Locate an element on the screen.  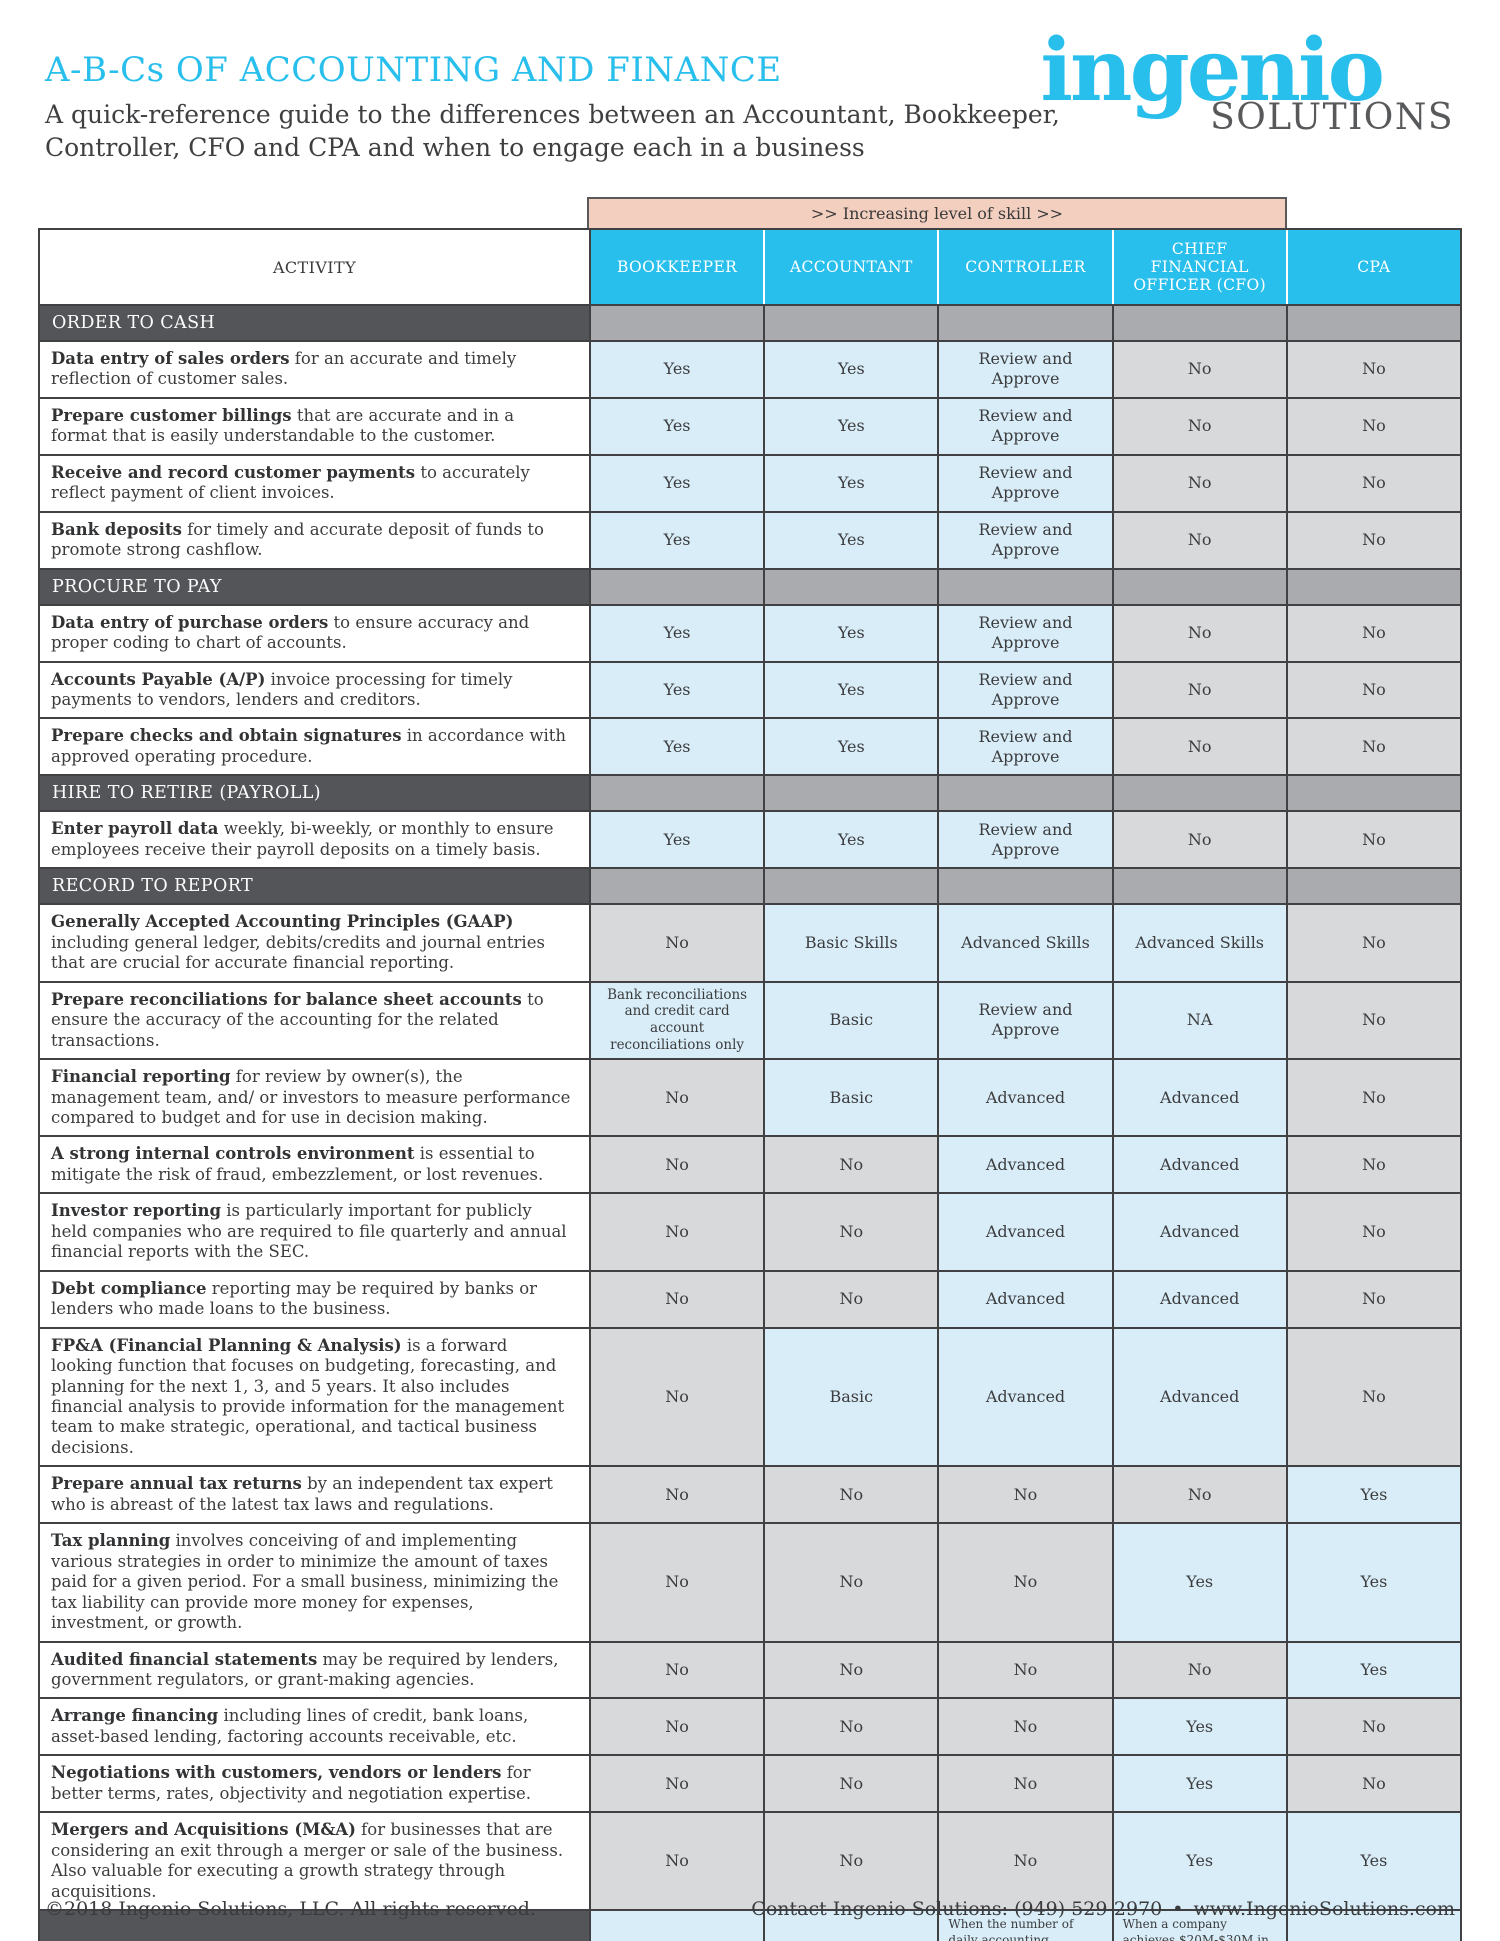
column-header-accountant: ACCOUNTANT is located at coordinates (850, 267).